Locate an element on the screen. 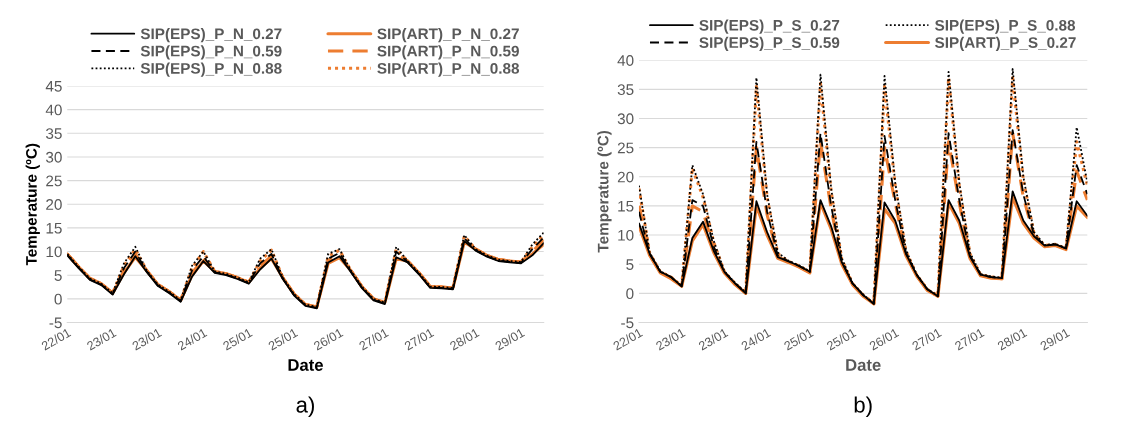  text: b) is located at coordinates (863, 407).